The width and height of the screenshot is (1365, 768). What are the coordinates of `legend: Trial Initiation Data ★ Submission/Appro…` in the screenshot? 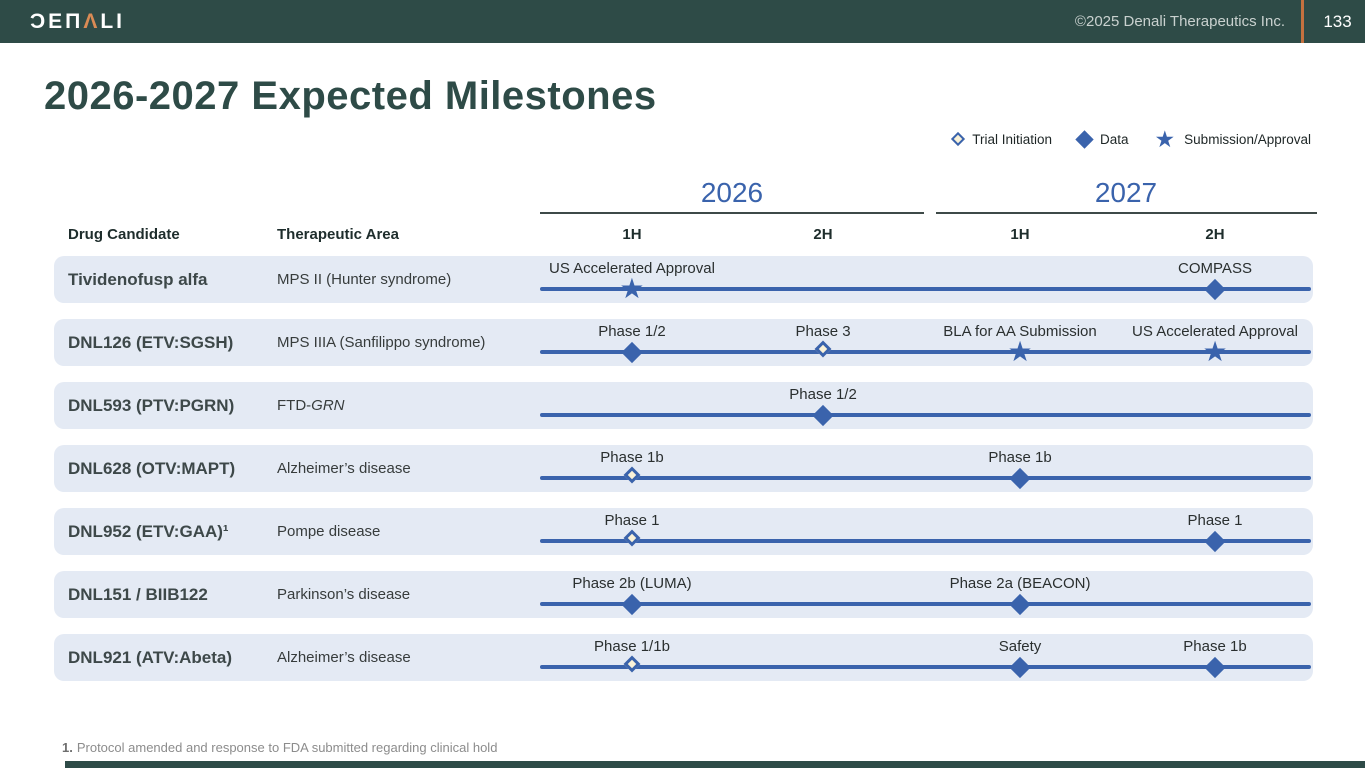 It's located at (1131, 139).